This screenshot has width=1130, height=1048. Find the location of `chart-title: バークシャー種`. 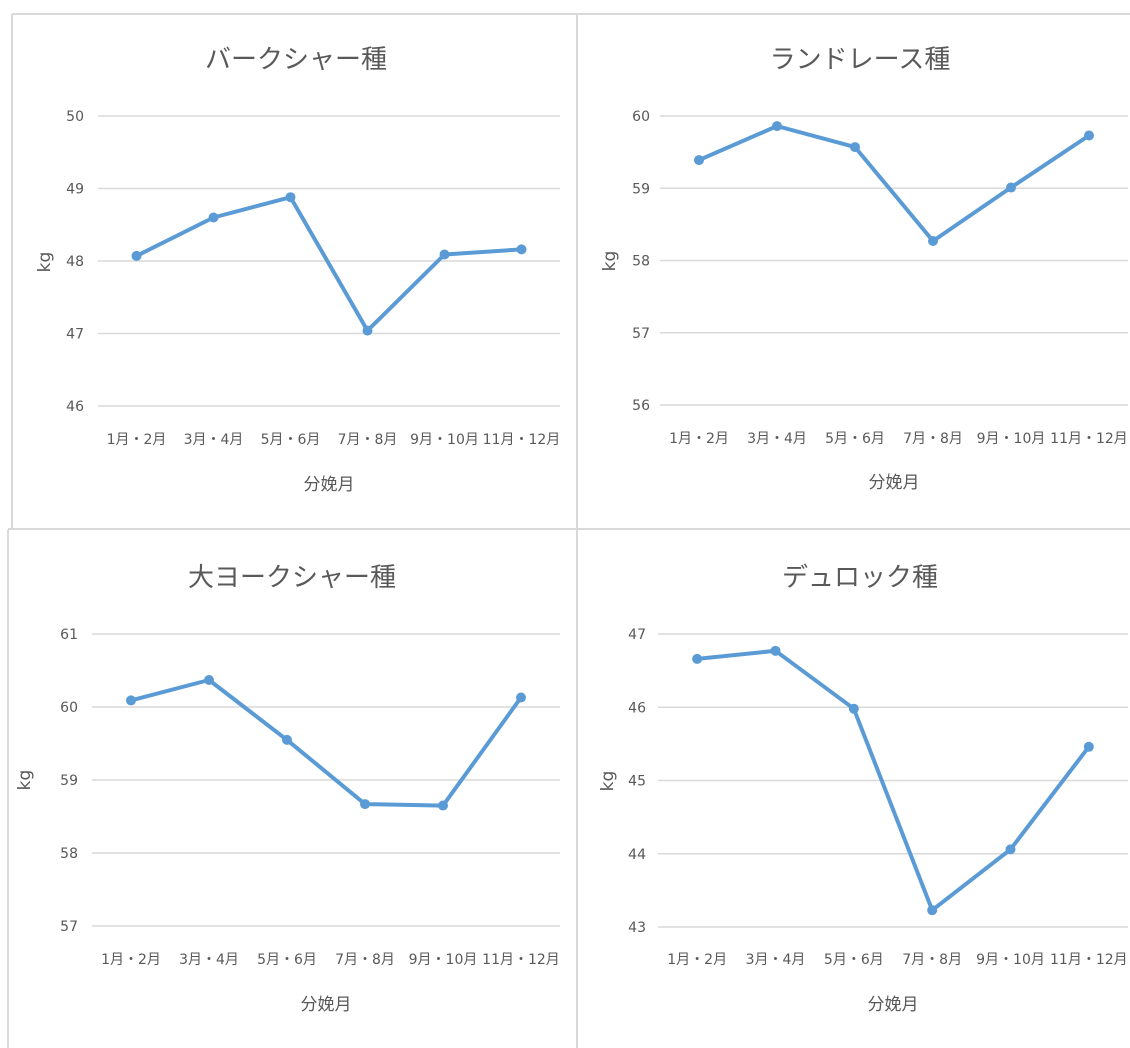

chart-title: バークシャー種 is located at coordinates (296, 60).